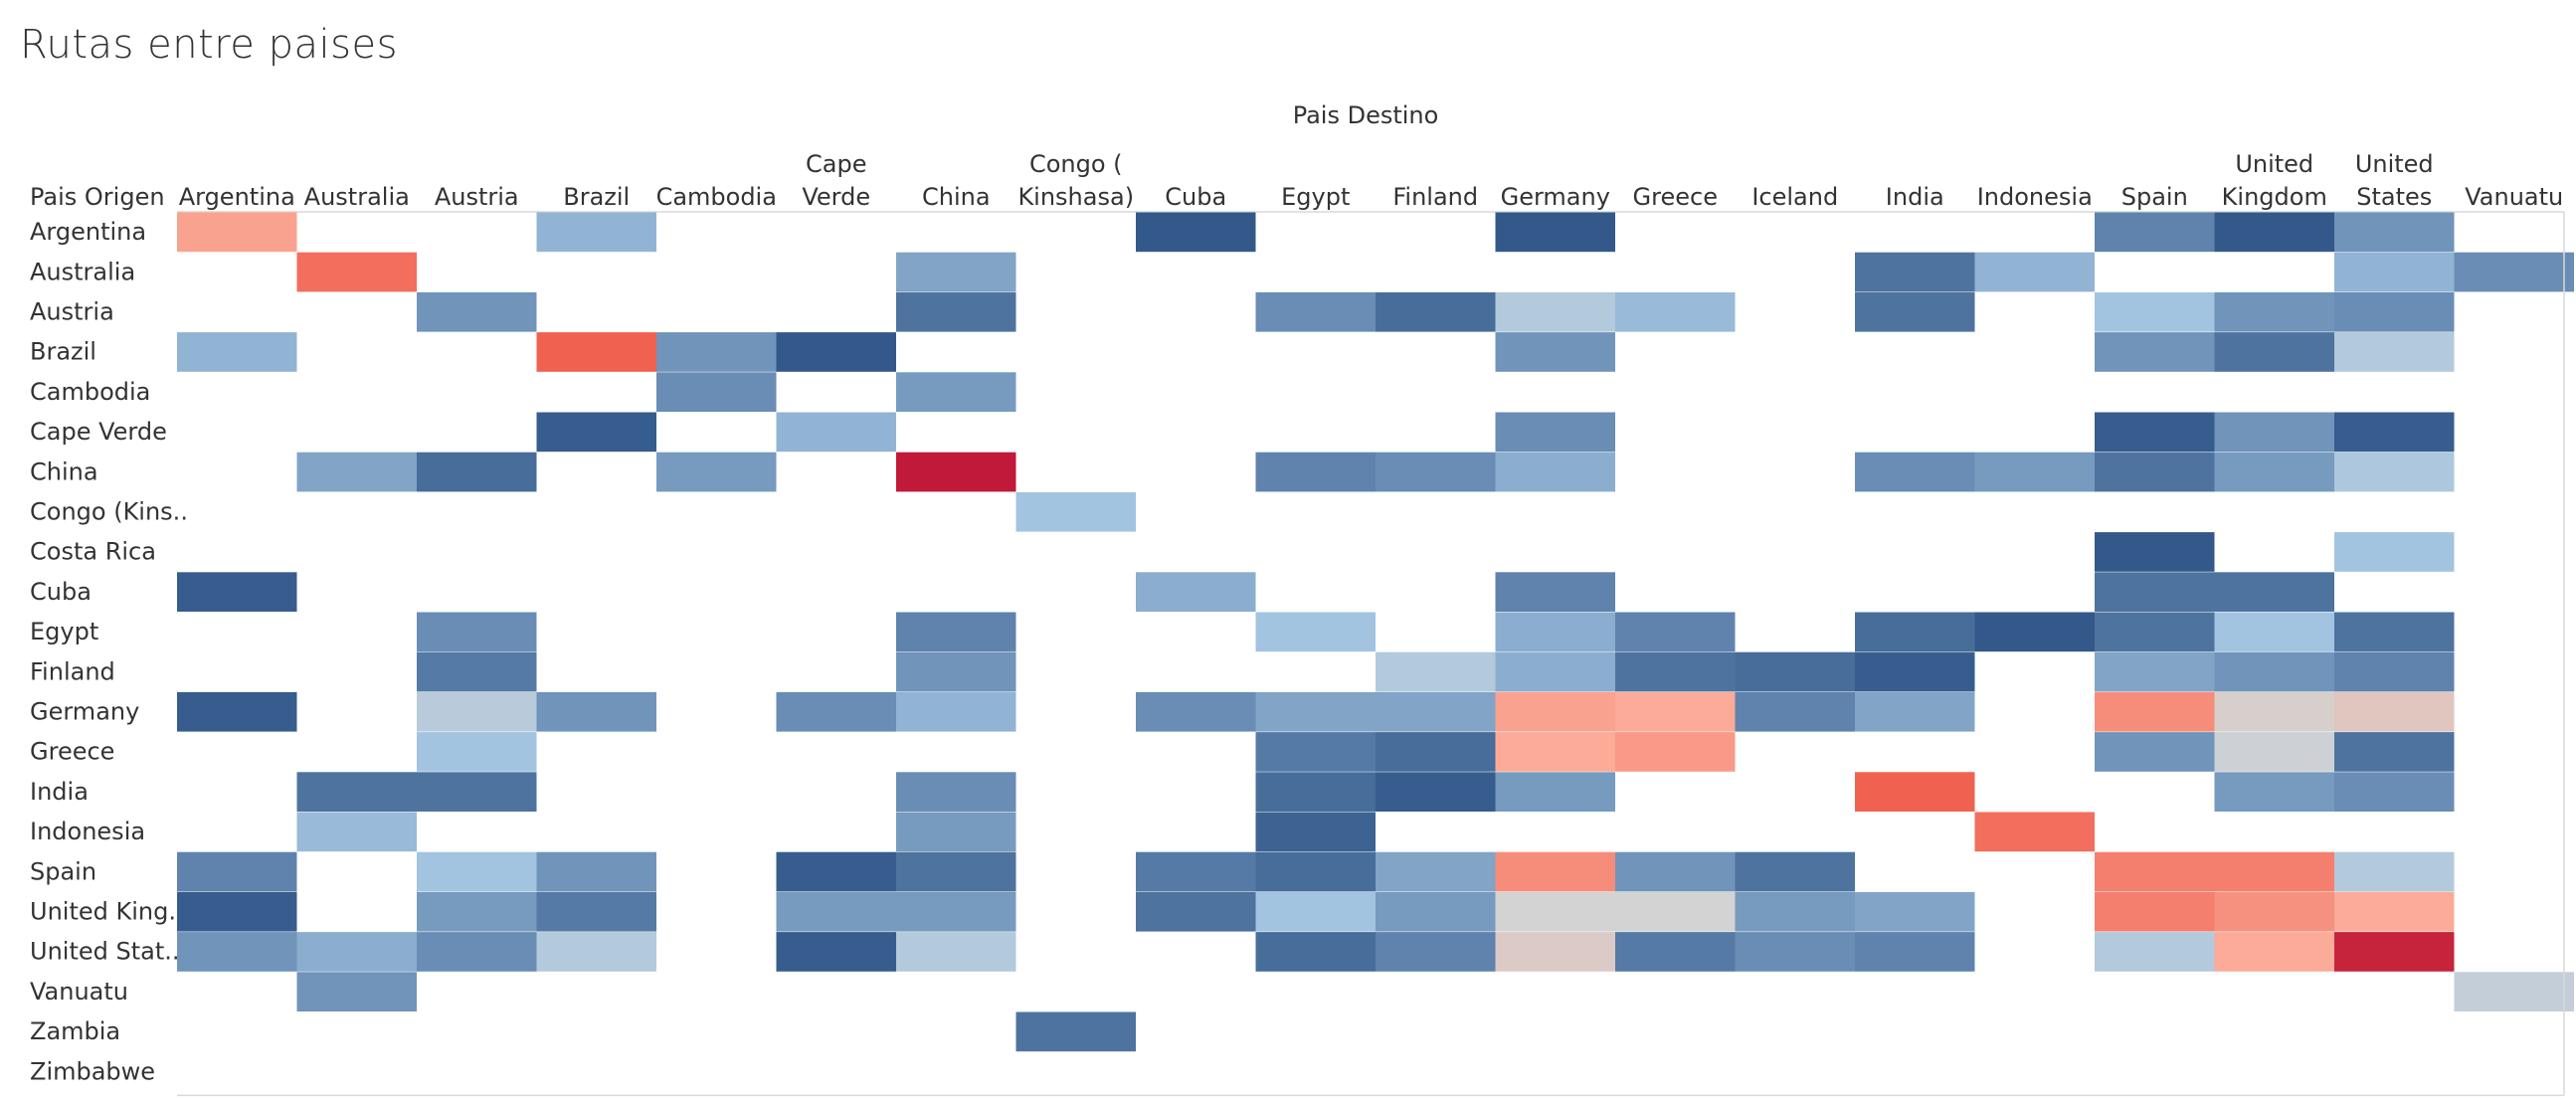 The image size is (2576, 1100). What do you see at coordinates (1555, 197) in the screenshot?
I see `col-label: Germany` at bounding box center [1555, 197].